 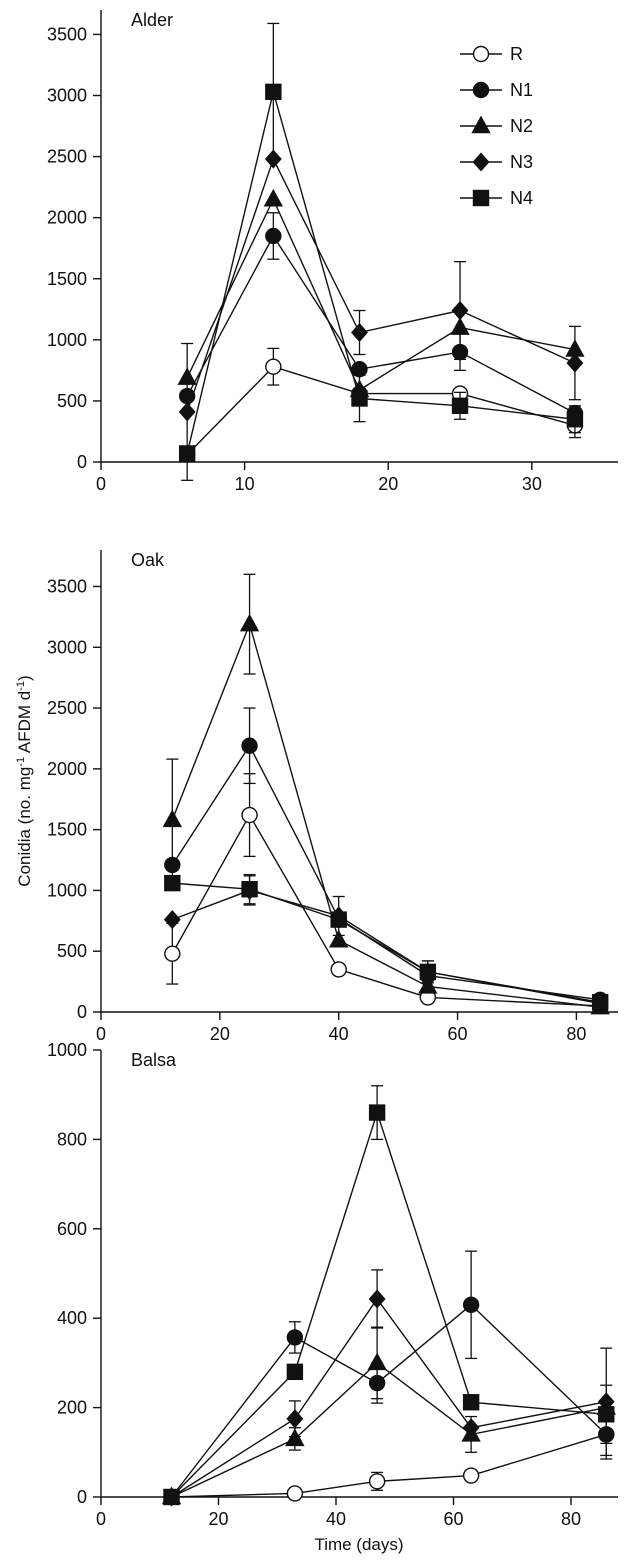 I want to click on legend-label: N1, so click(x=521, y=90).